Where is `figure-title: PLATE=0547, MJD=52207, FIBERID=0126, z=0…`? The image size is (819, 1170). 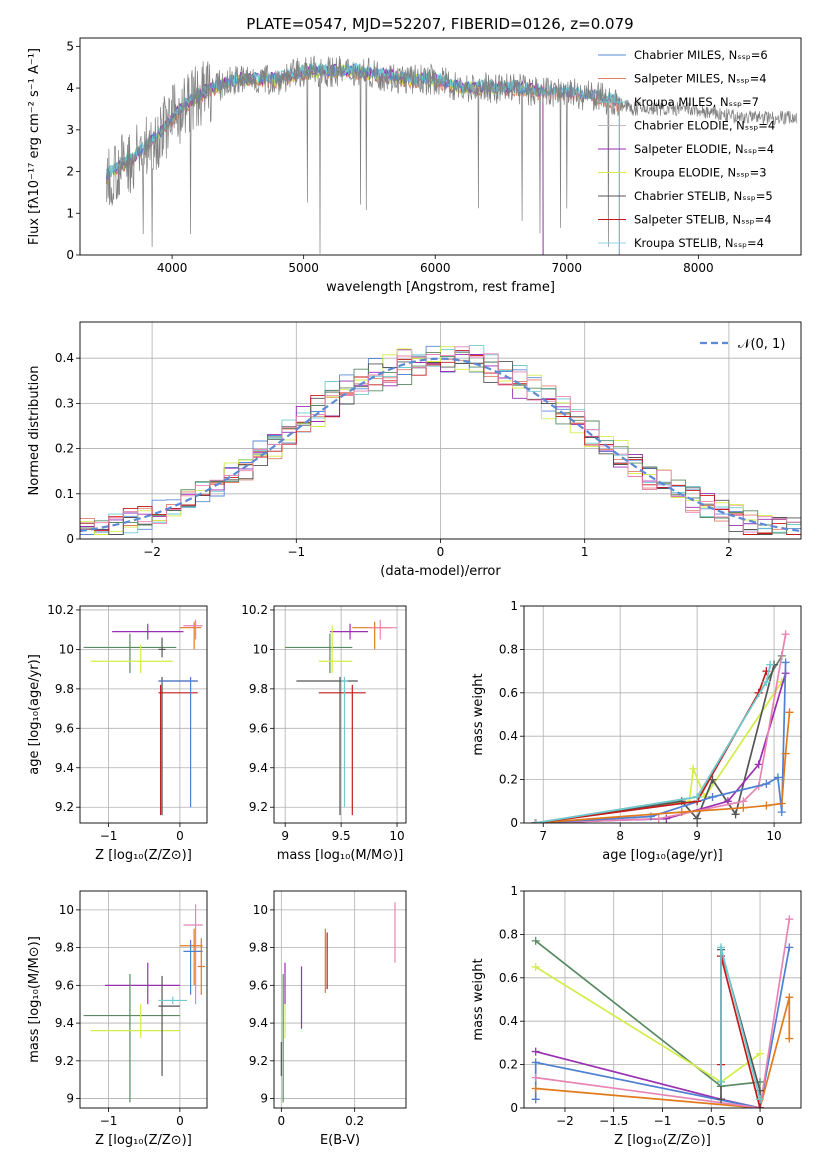 figure-title: PLATE=0547, MJD=52207, FIBERID=0126, z=0… is located at coordinates (439, 24).